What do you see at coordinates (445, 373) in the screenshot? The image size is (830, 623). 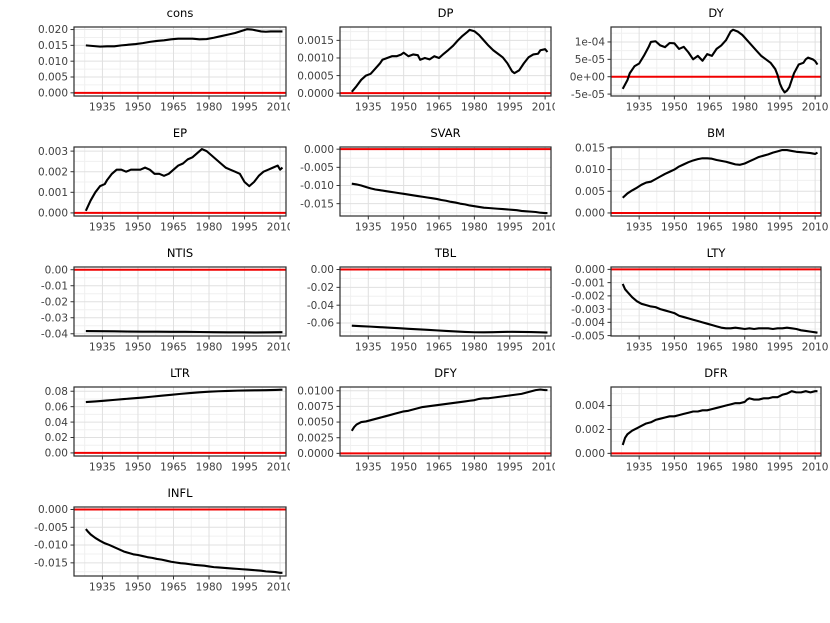 I see `panel-title-dfy: DFY` at bounding box center [445, 373].